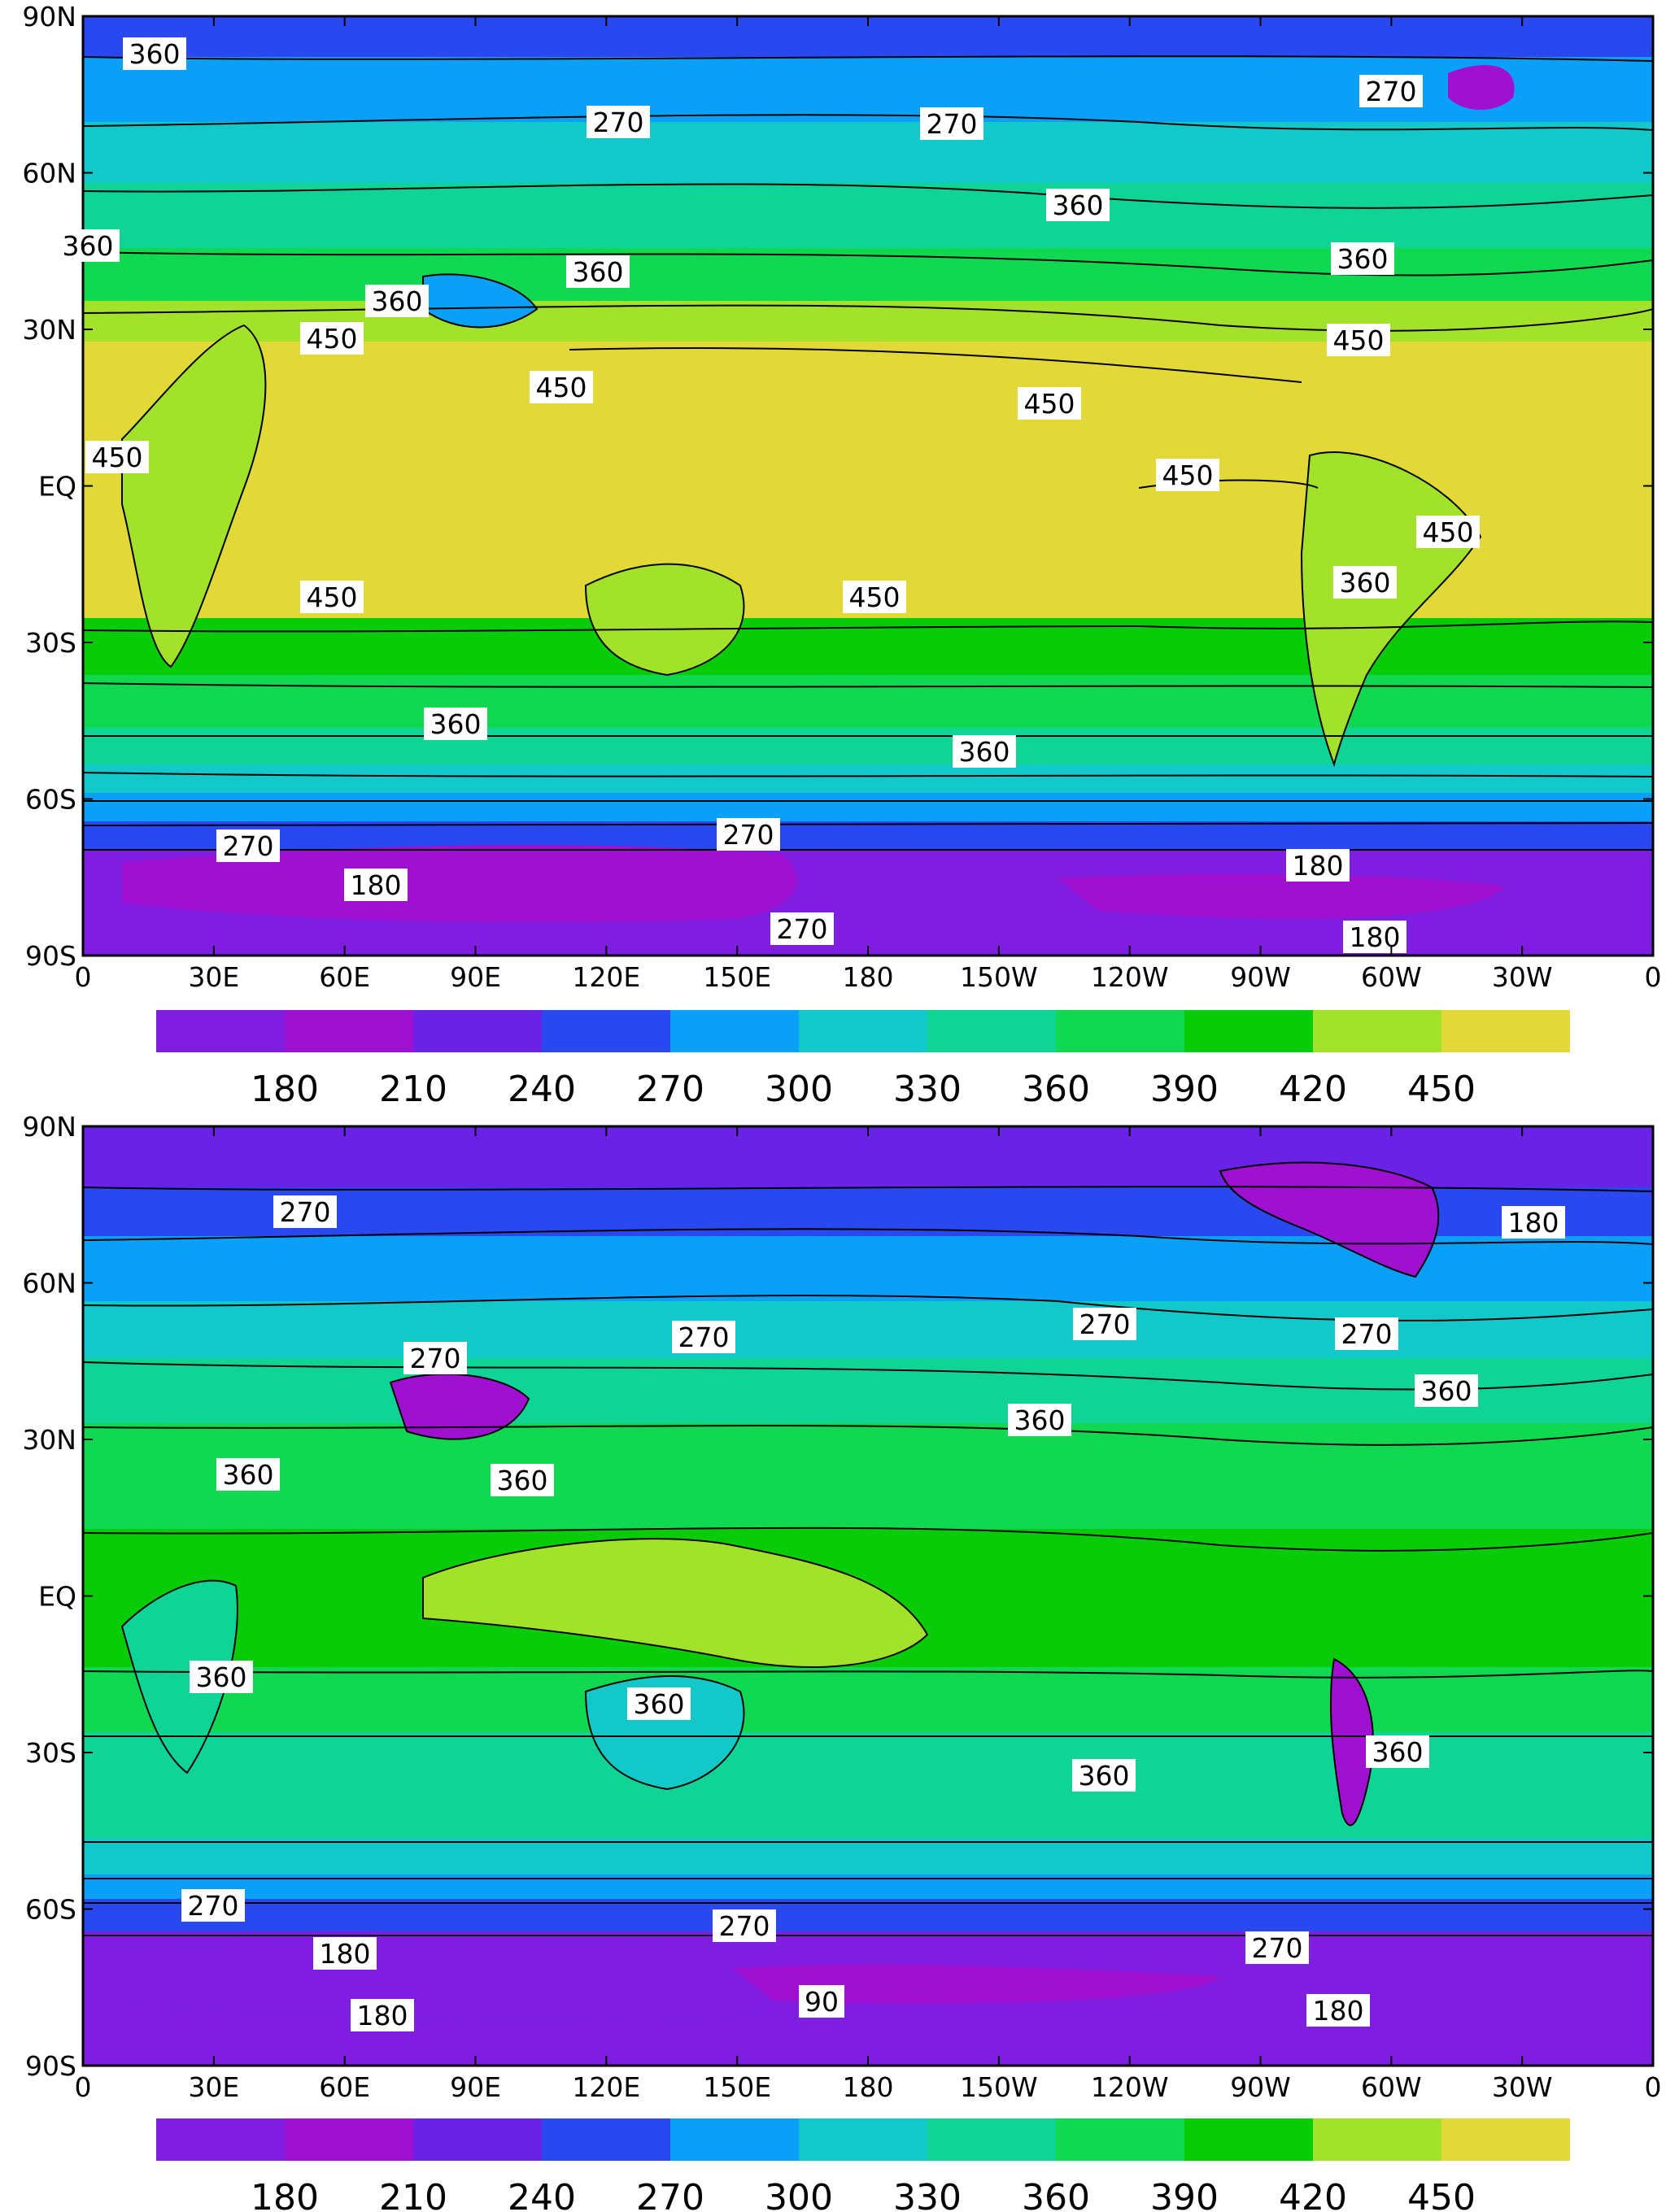 The height and width of the screenshot is (2212, 1666). I want to click on top-y-tick-label: 30N, so click(49, 330).